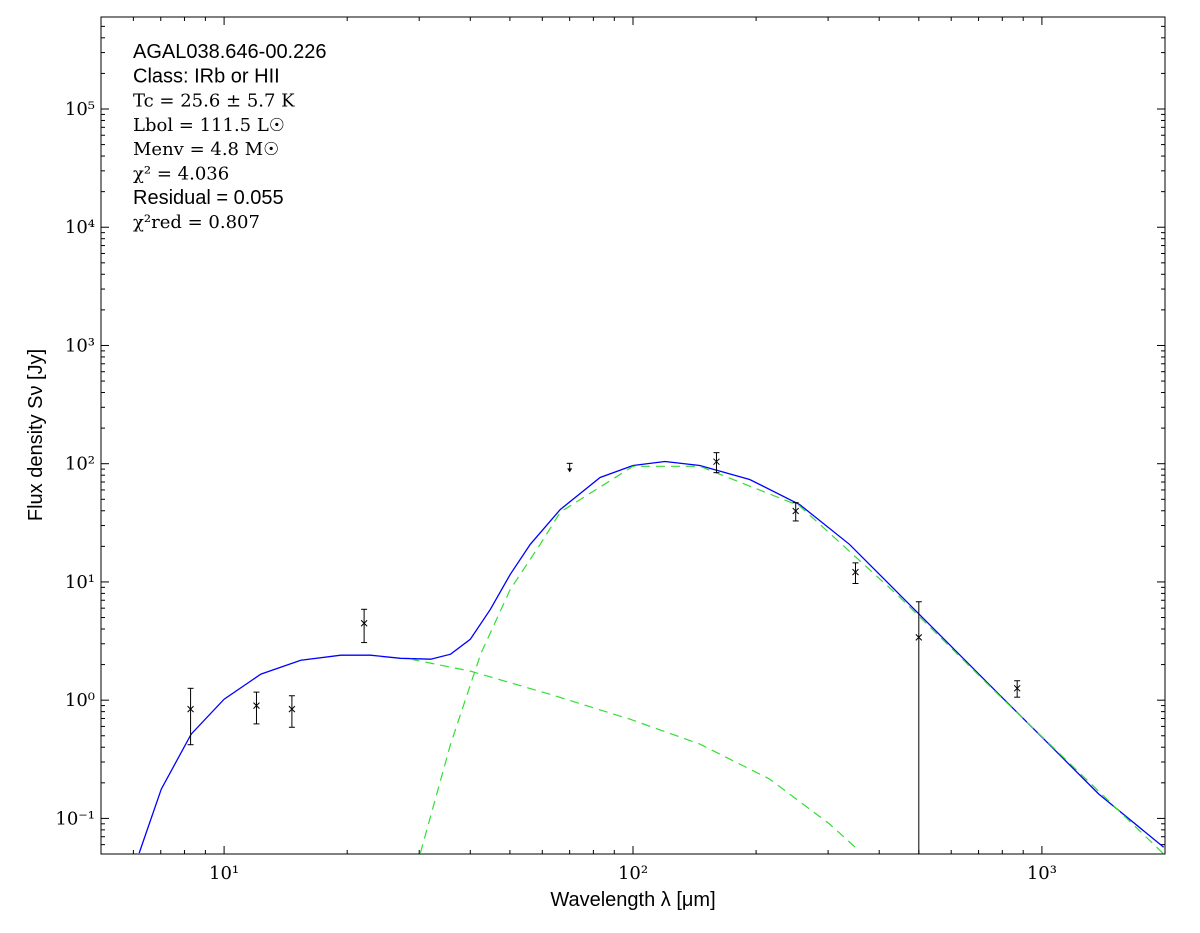  I want to click on annotation: Residual = 0.055, so click(208, 198).